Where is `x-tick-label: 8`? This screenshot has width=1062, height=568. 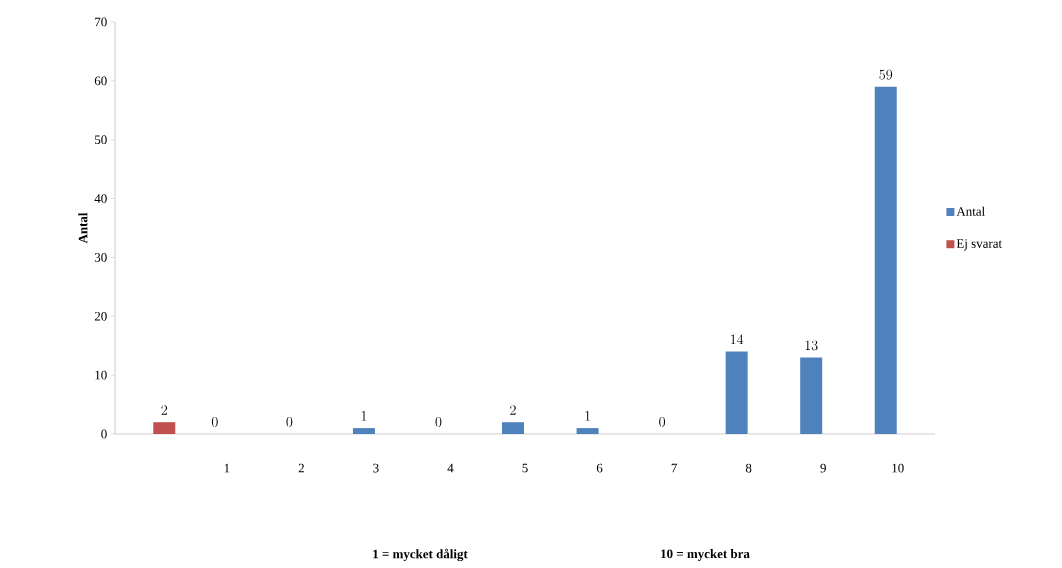
x-tick-label: 8 is located at coordinates (748, 468).